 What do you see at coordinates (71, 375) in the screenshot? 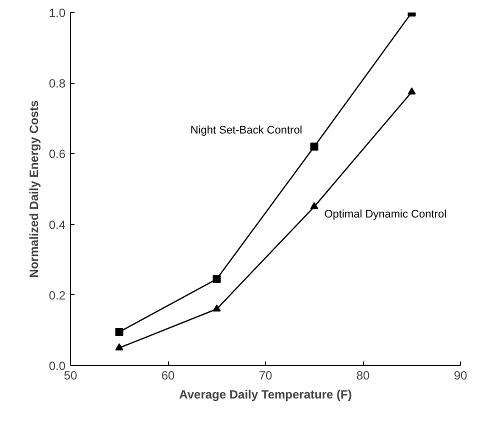
I see `x-tick-label: 50` at bounding box center [71, 375].